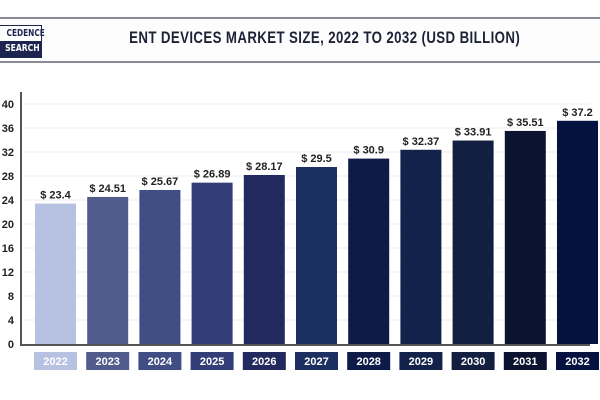  What do you see at coordinates (8, 105) in the screenshot?
I see `y-tick-label: 40` at bounding box center [8, 105].